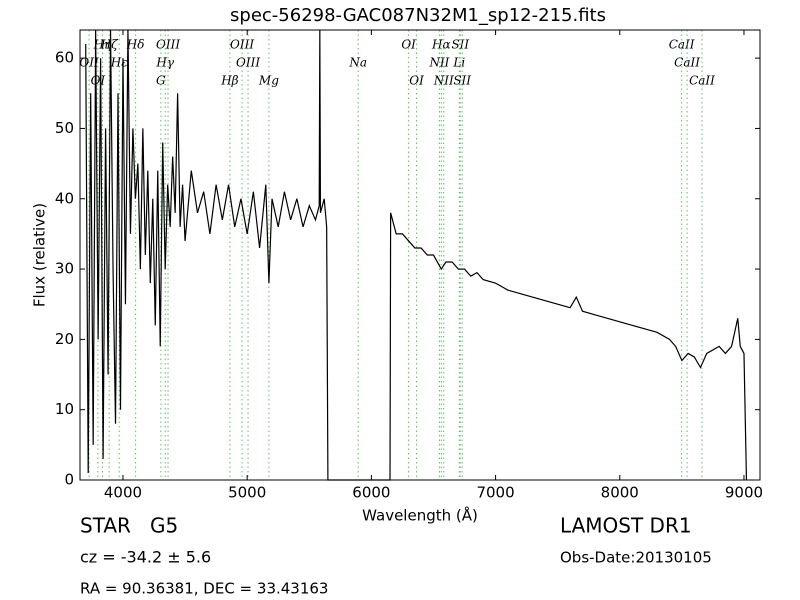 This screenshot has width=800, height=600. Describe the element at coordinates (268, 81) in the screenshot. I see `spectral-line-label: Mg` at that location.